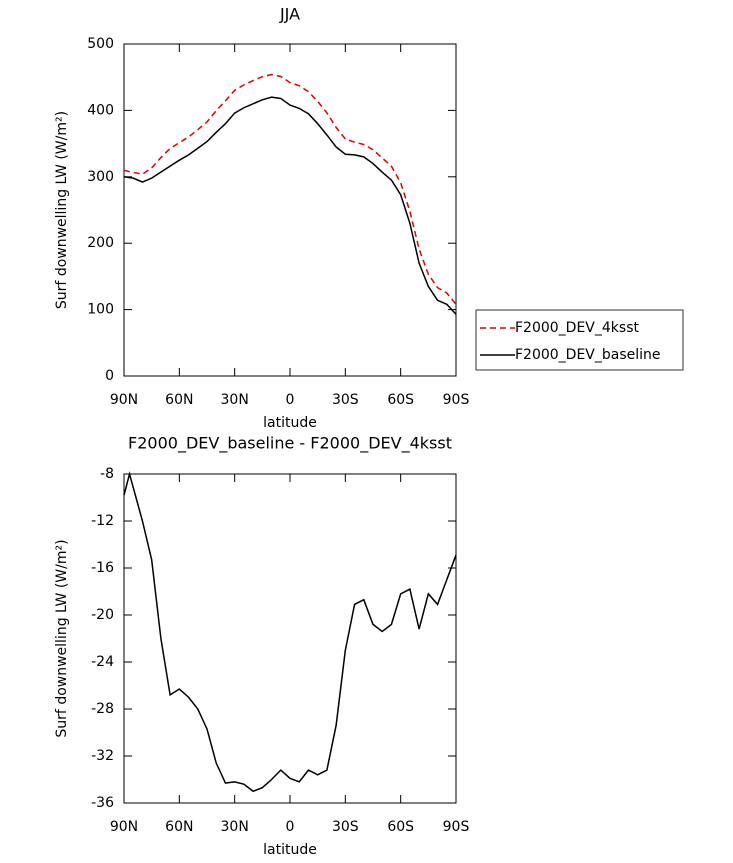 Image resolution: width=733 pixels, height=863 pixels. What do you see at coordinates (100, 110) in the screenshot?
I see `y-tick-label: 400` at bounding box center [100, 110].